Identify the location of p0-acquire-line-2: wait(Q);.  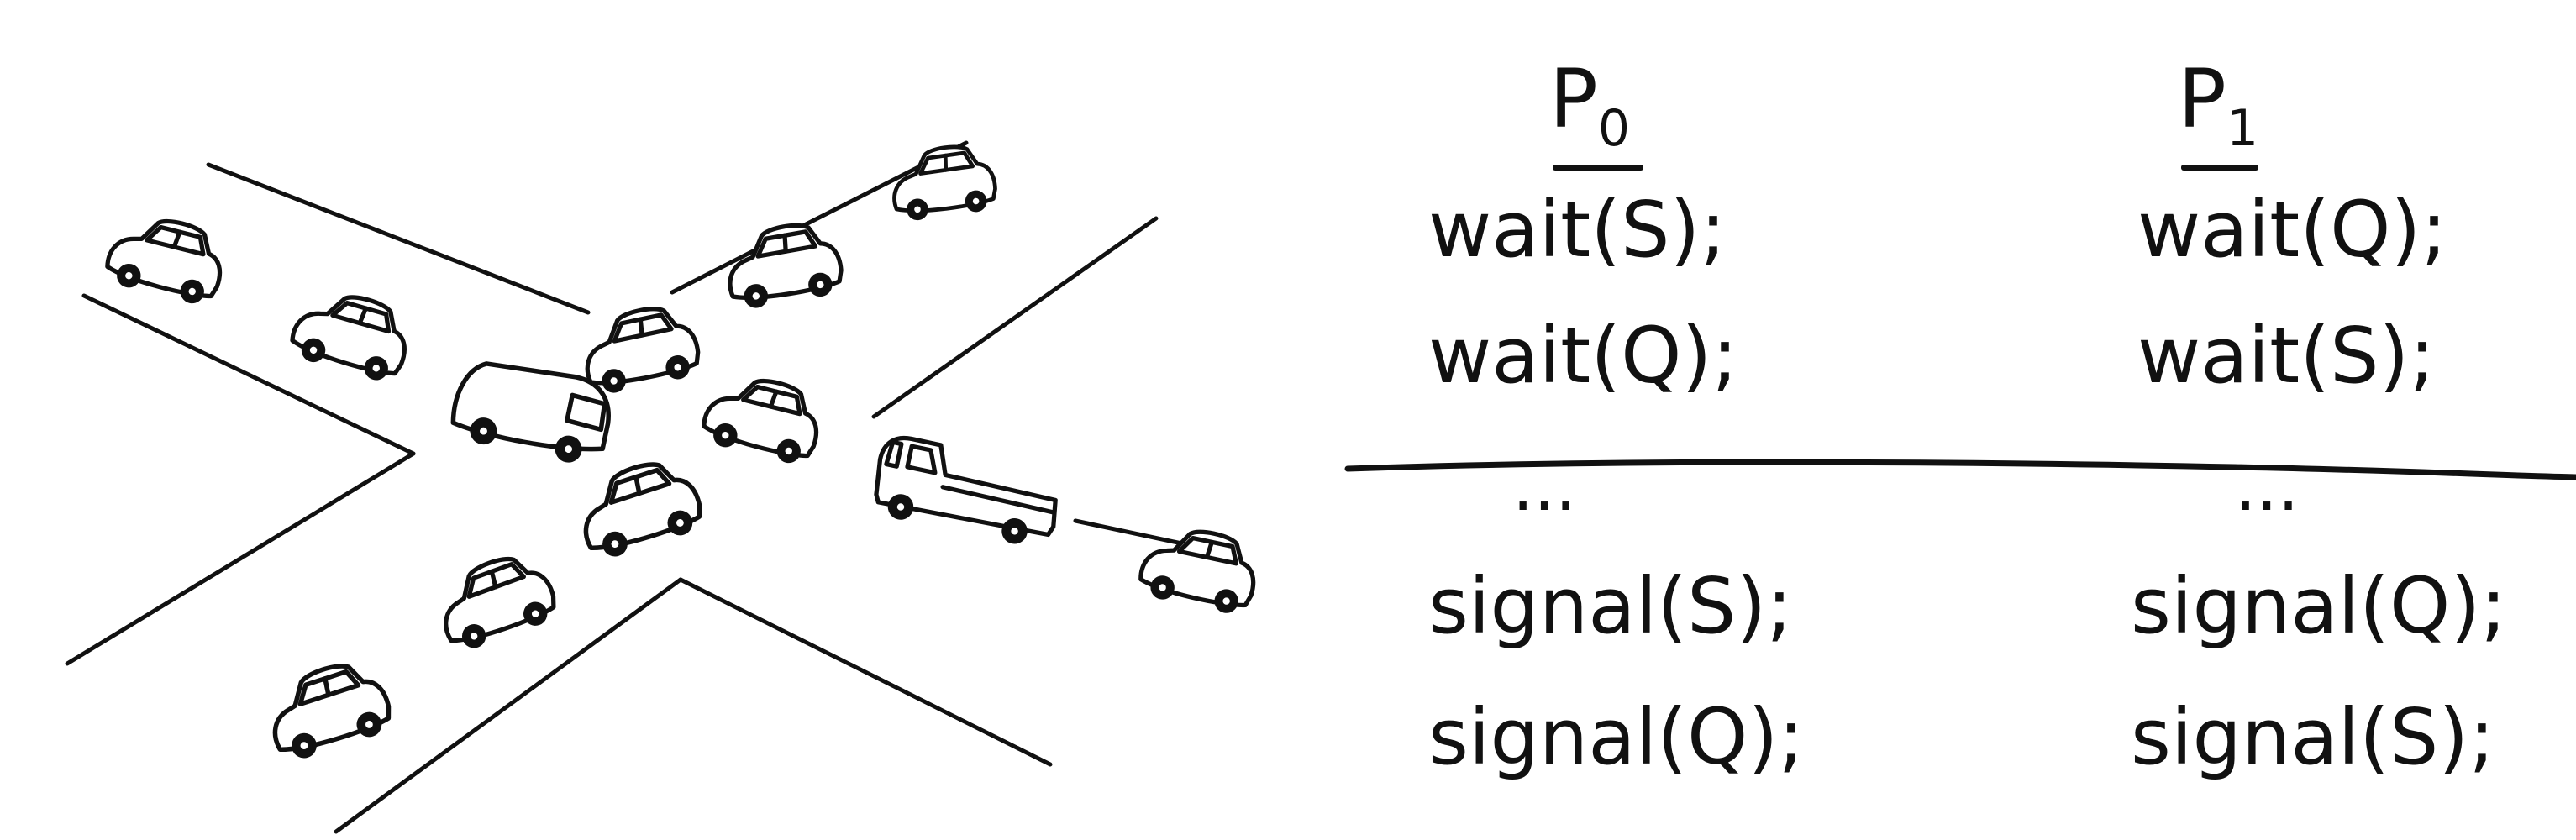
(1583, 356).